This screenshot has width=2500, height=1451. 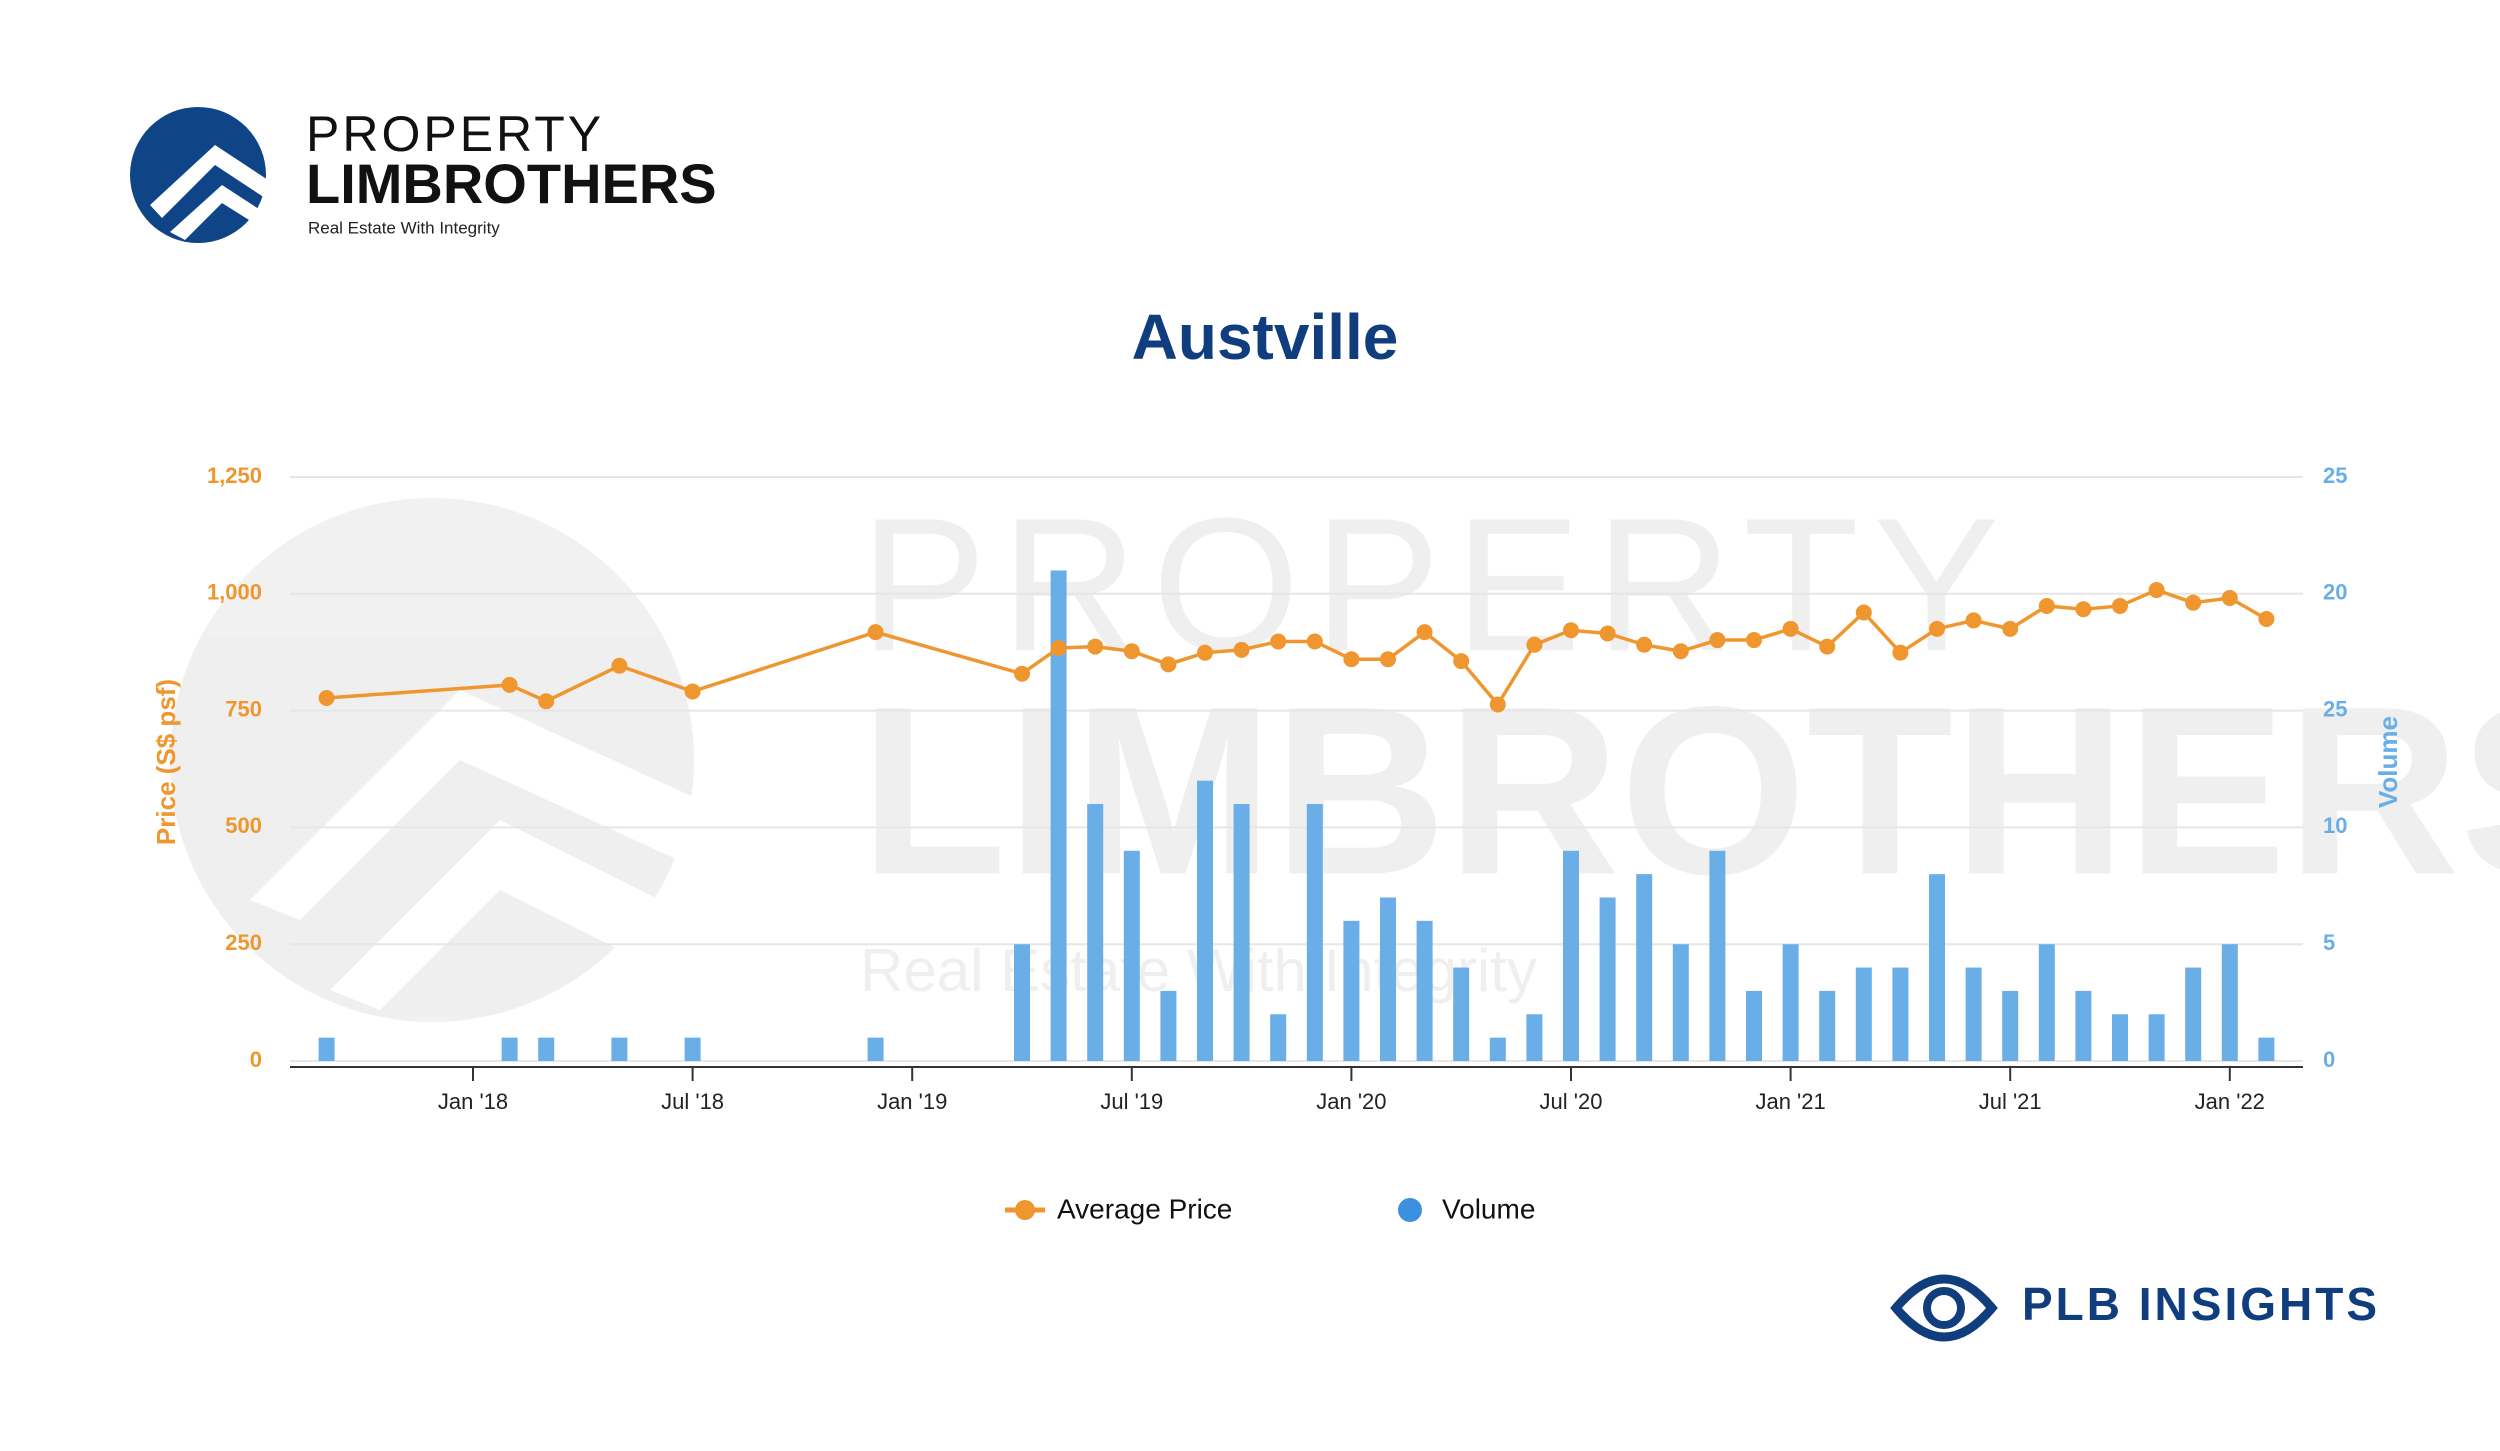 I want to click on y-tick-label: 250, so click(x=243, y=942).